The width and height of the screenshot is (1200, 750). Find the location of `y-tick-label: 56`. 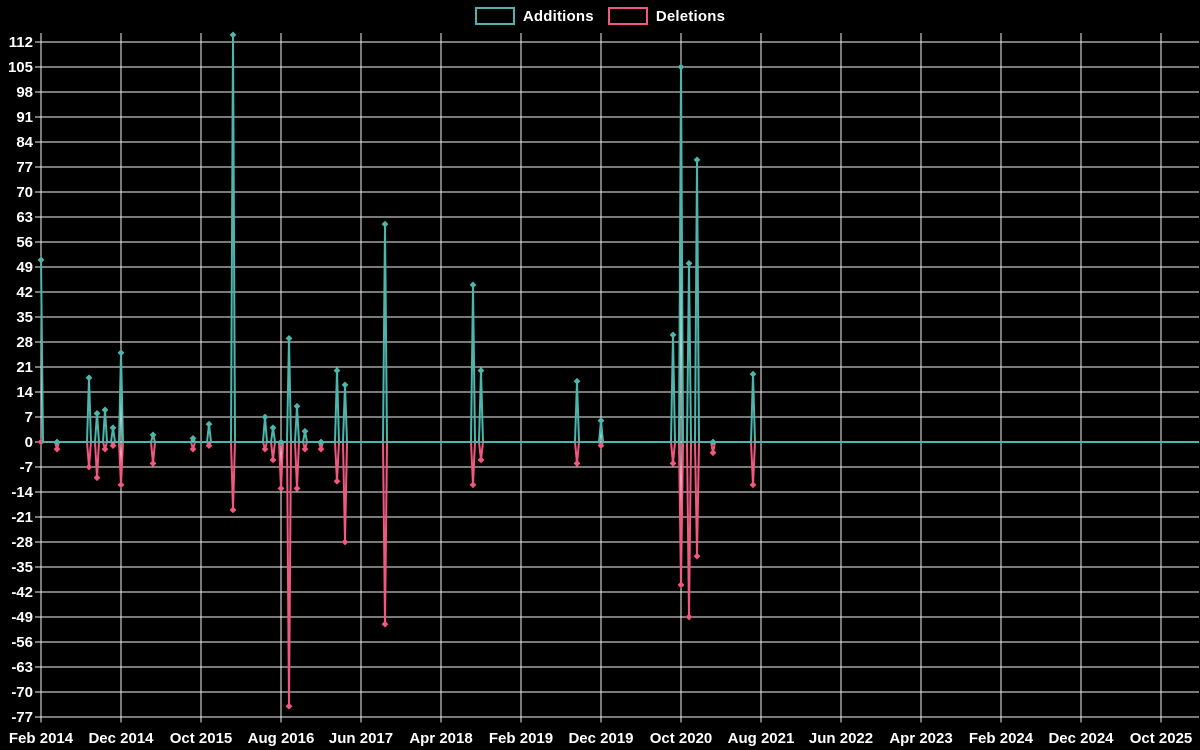

y-tick-label: 56 is located at coordinates (24, 242).